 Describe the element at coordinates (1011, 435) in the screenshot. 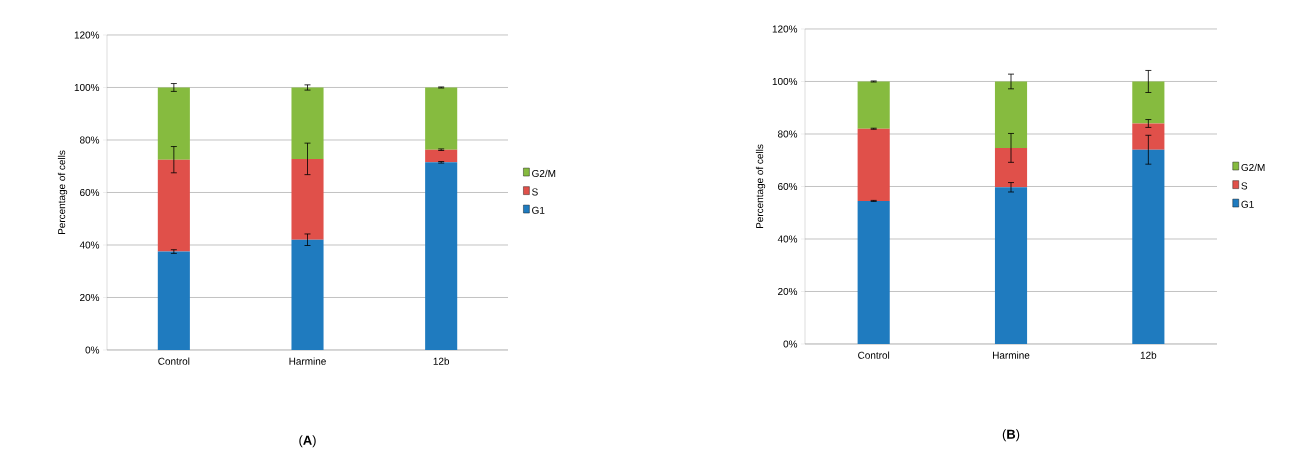

I see `text: (B)` at that location.